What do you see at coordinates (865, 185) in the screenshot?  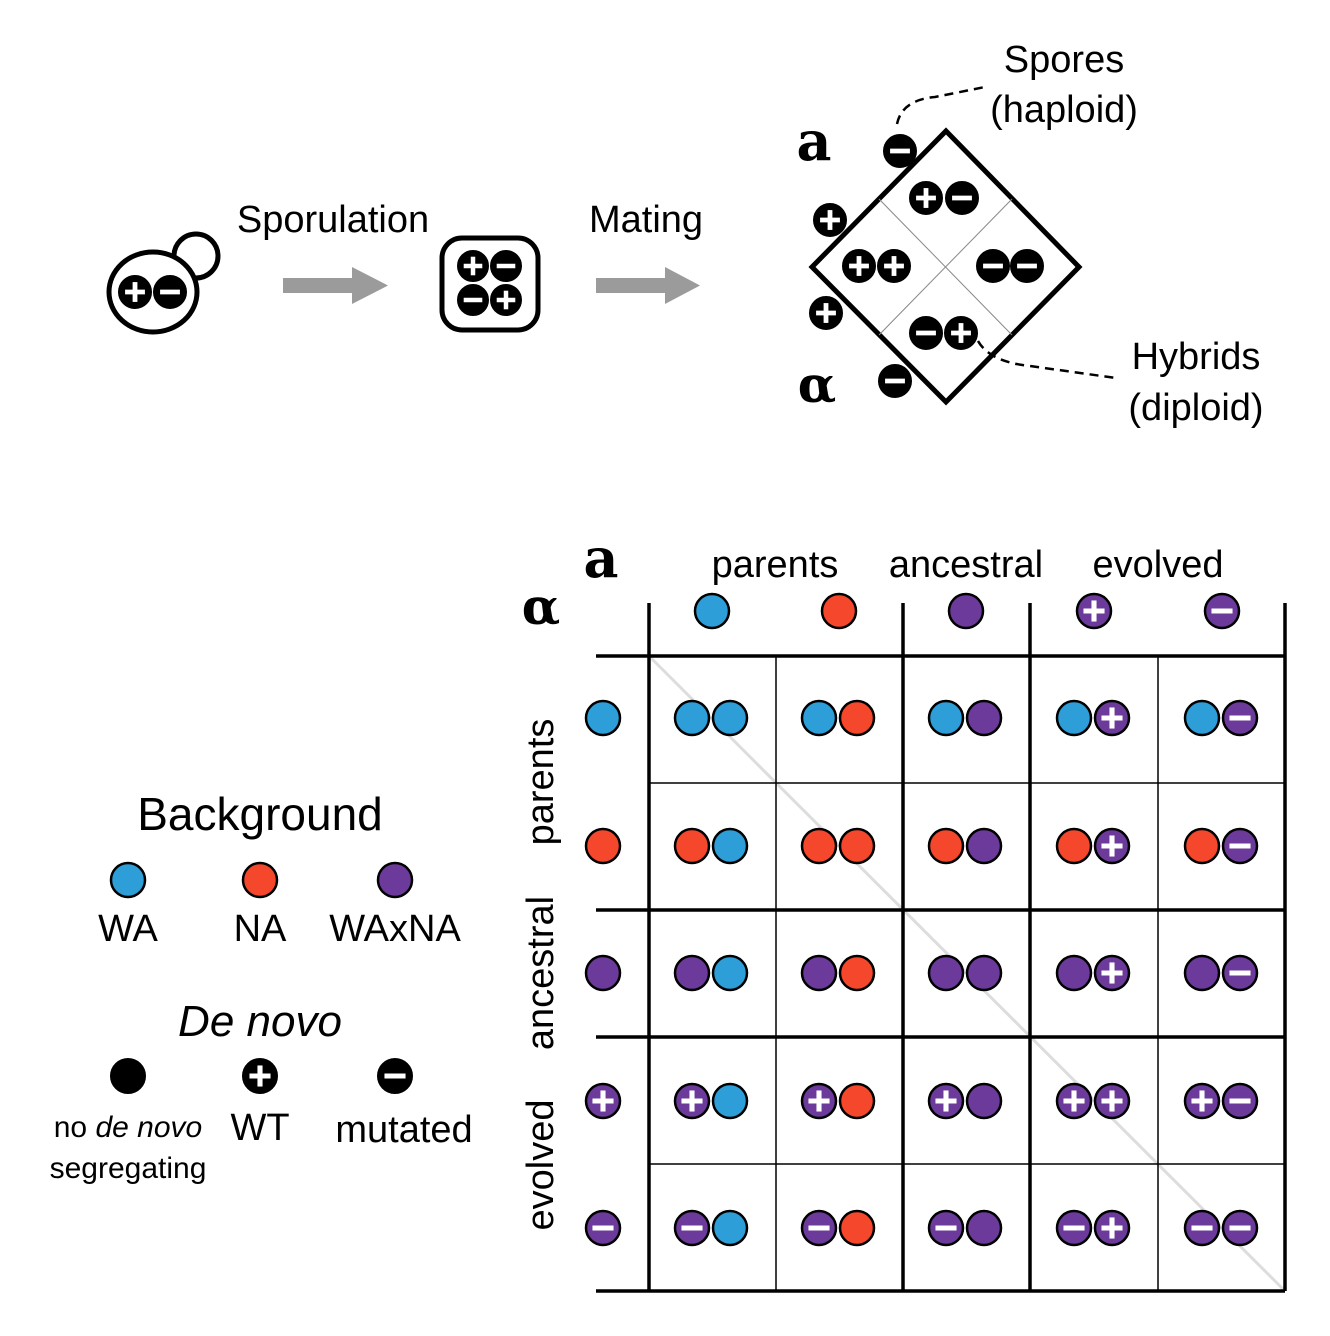 I see `spores-a` at bounding box center [865, 185].